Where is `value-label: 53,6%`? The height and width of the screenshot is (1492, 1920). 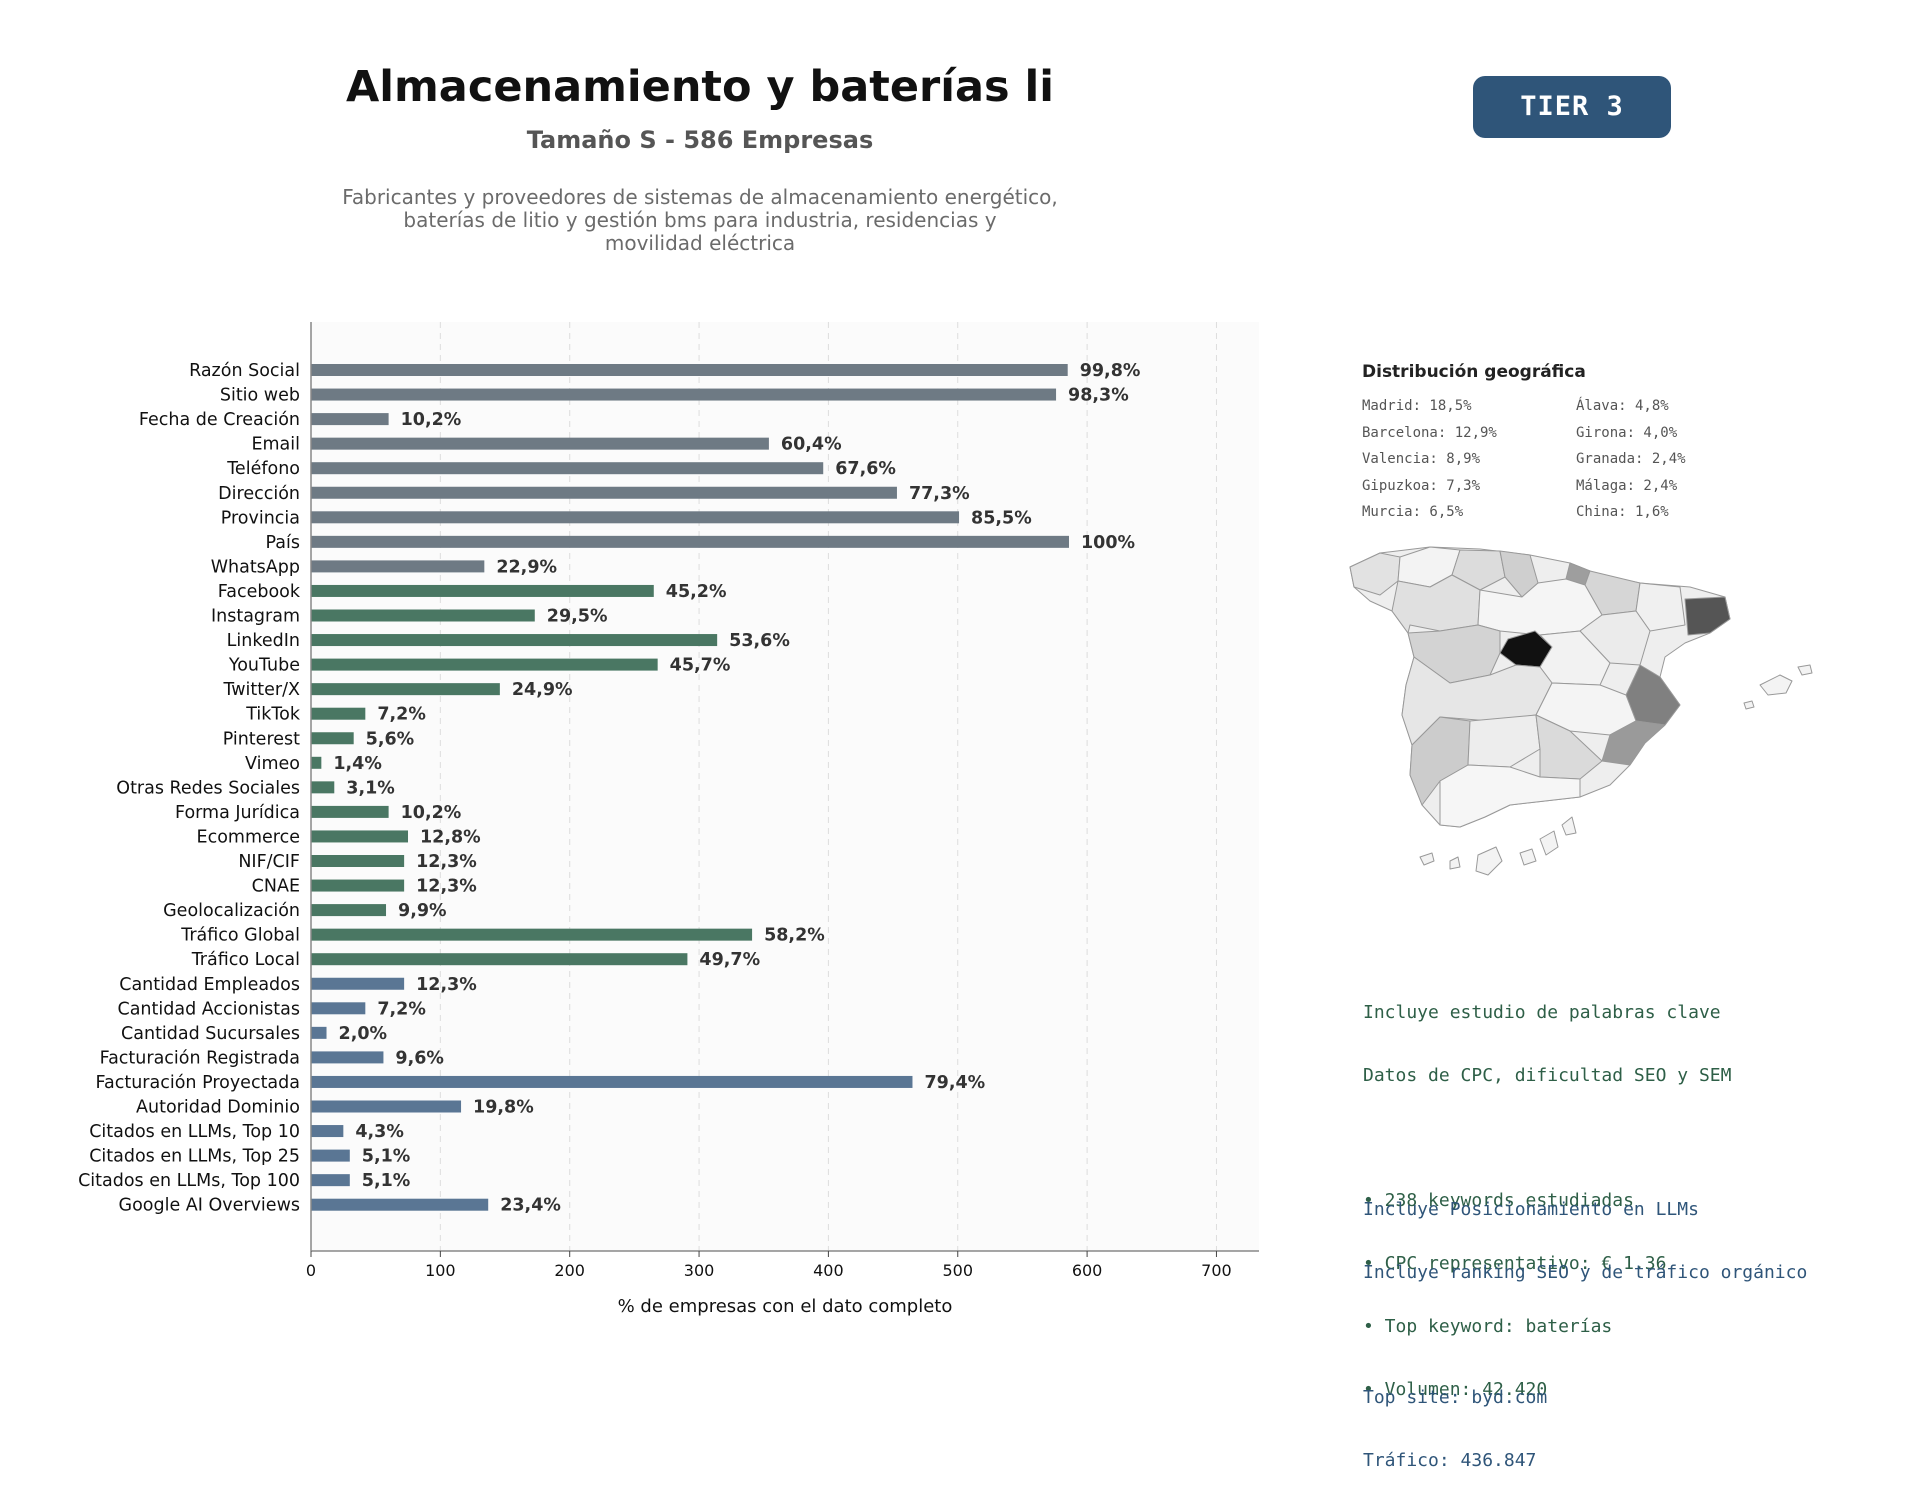 value-label: 53,6% is located at coordinates (759, 641).